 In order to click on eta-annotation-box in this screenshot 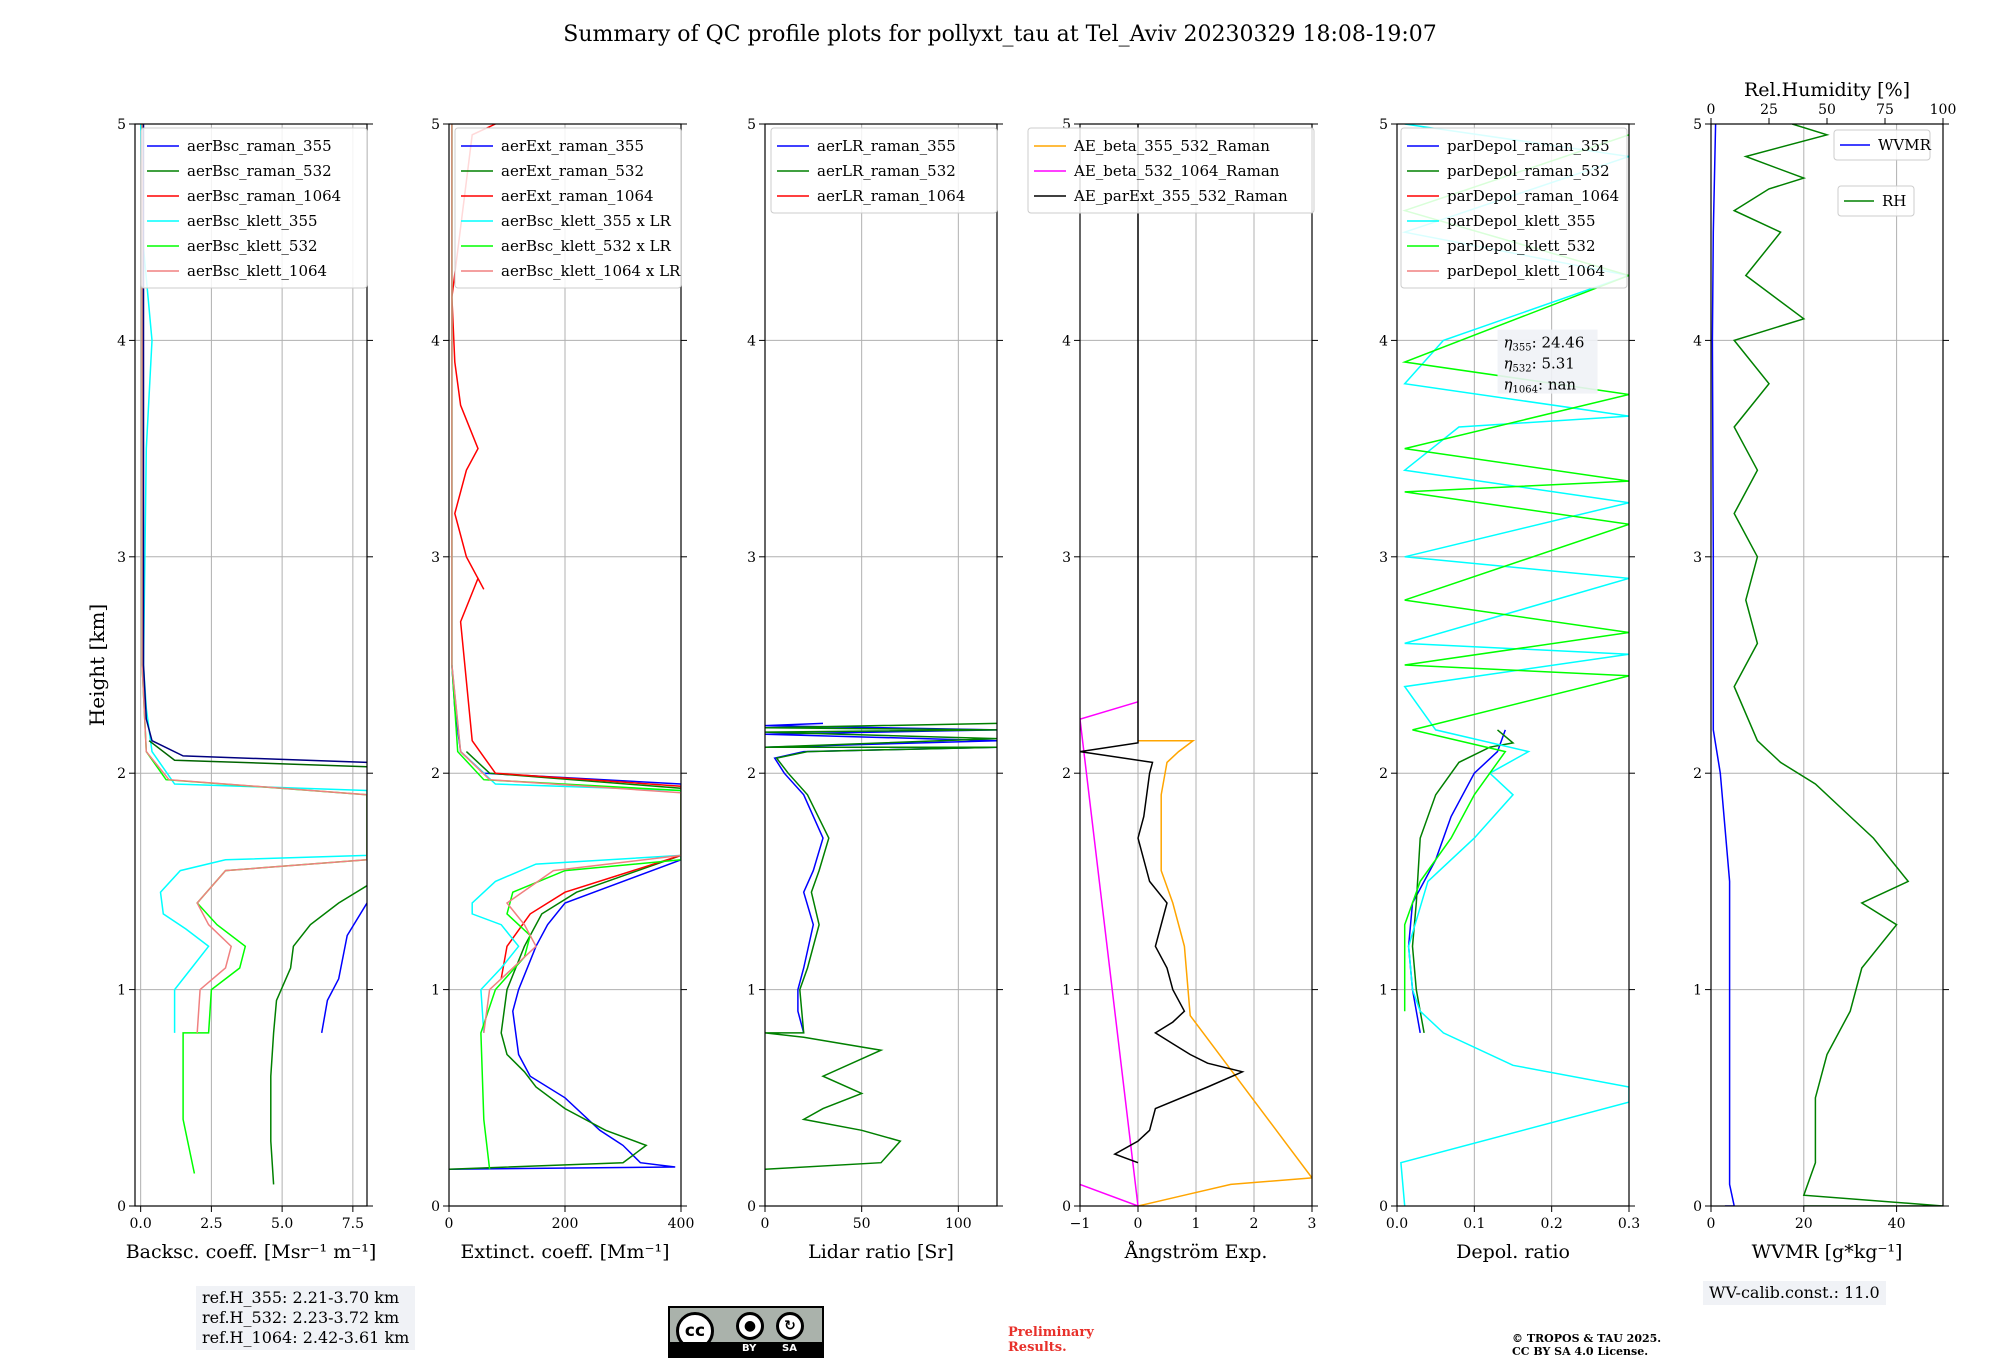, I will do `click(1547, 361)`.